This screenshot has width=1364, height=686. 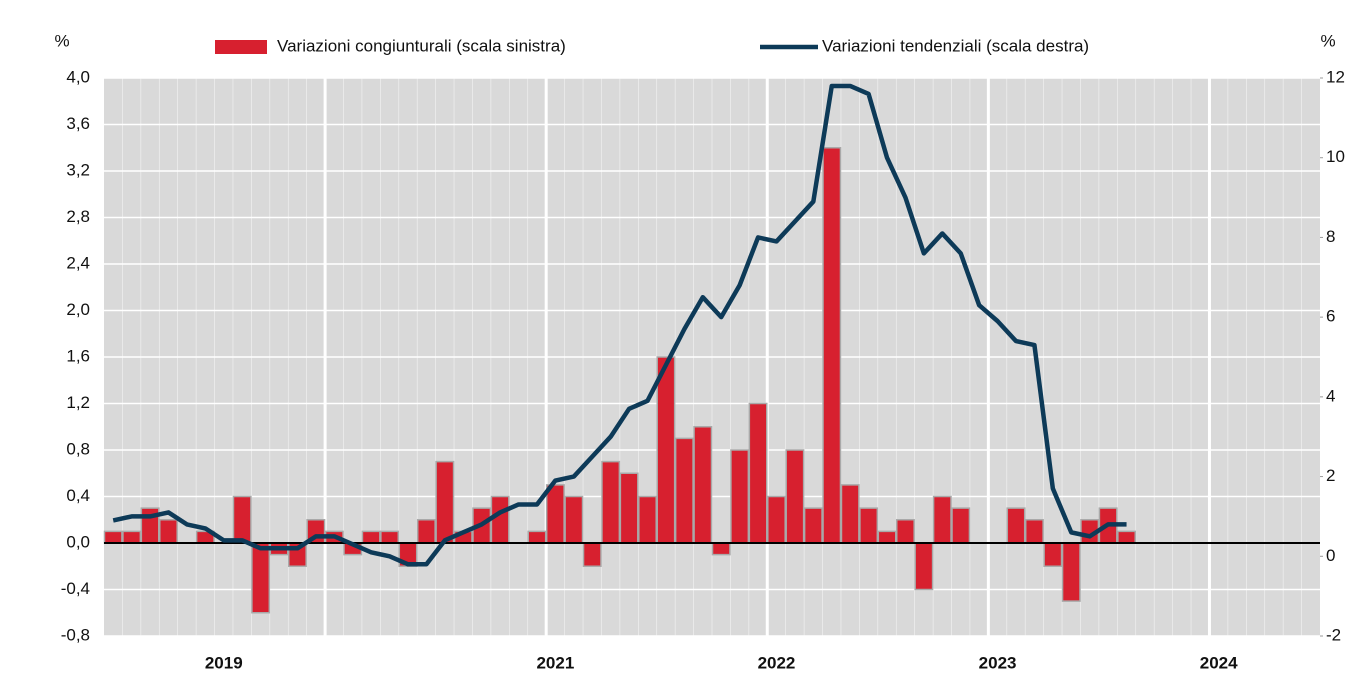 What do you see at coordinates (78, 262) in the screenshot?
I see `y-tick-label: 2,4` at bounding box center [78, 262].